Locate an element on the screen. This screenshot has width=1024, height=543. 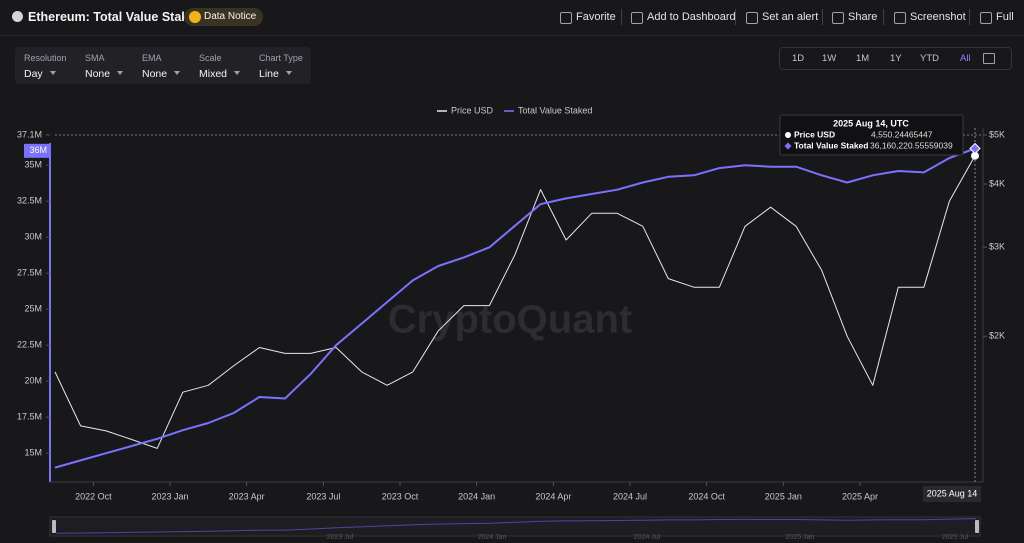
crosshair-y-box is located at coordinates (37, 150).